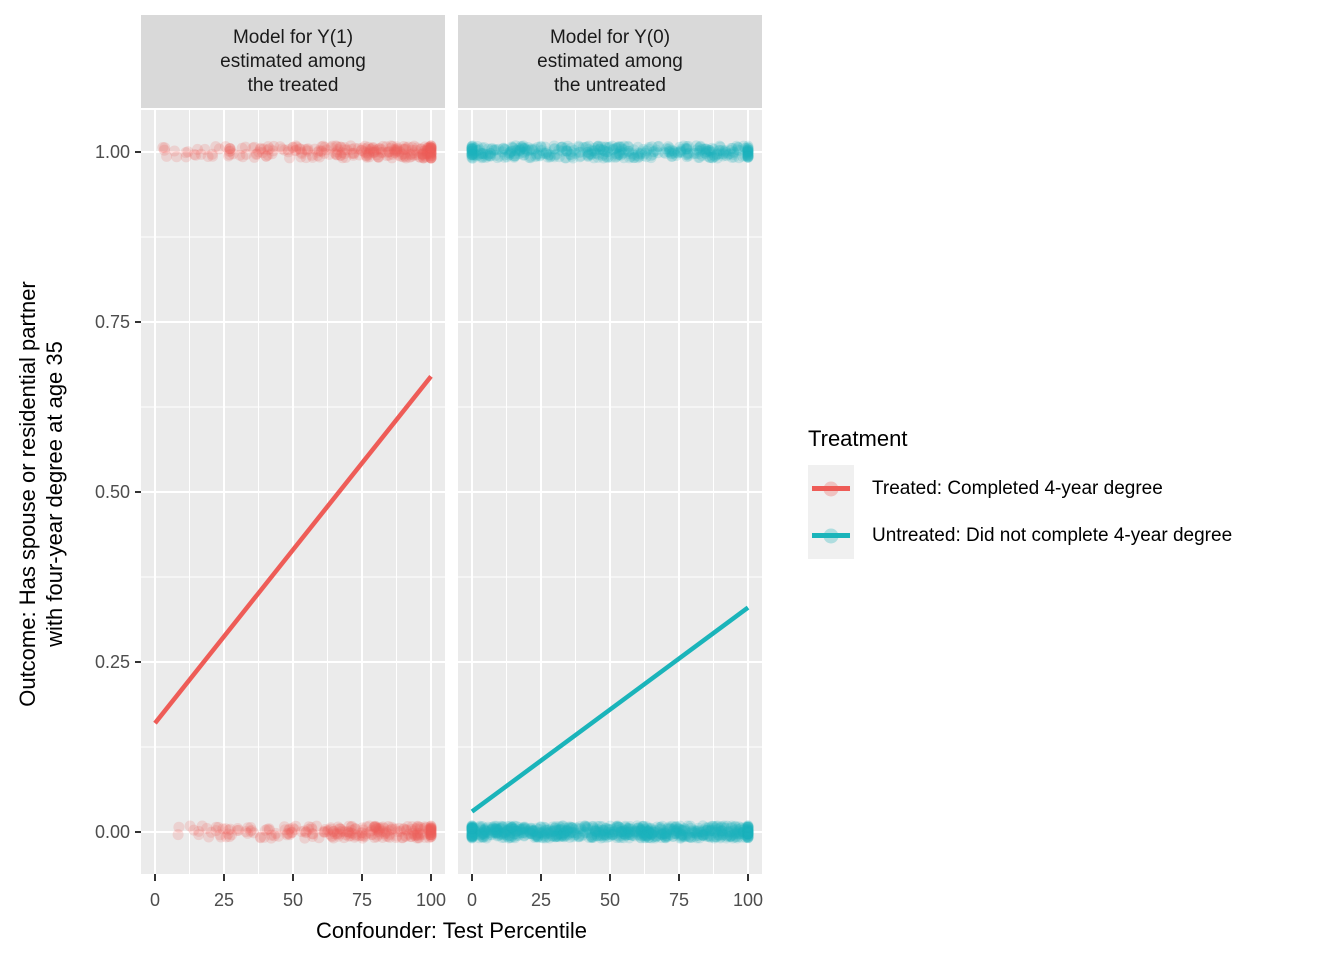 This screenshot has height=960, width=1344. I want to click on legend-title: Treatment, so click(858, 438).